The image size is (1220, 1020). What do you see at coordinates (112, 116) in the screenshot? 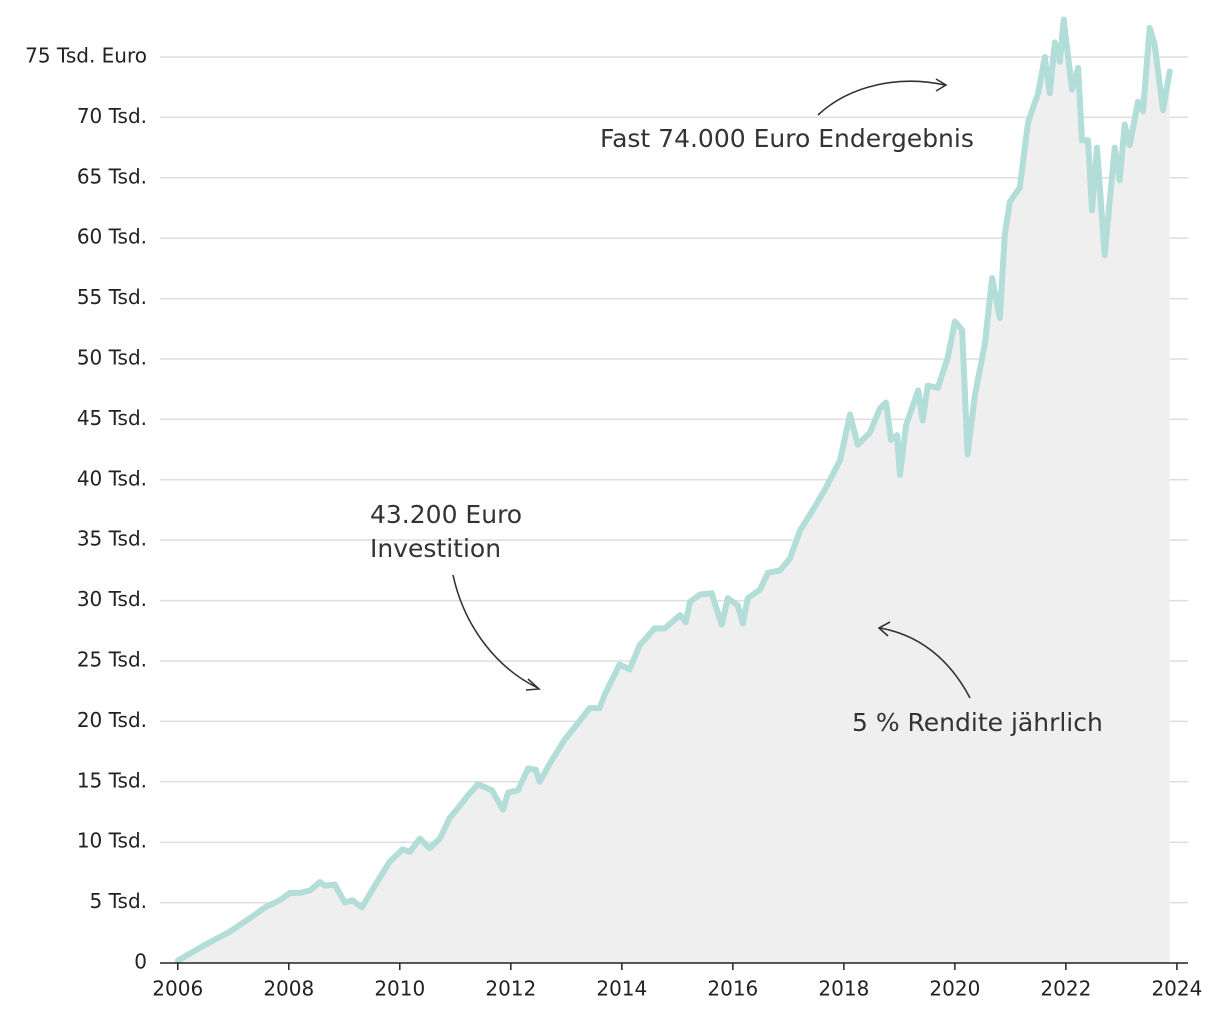
I see `y-tick-label: 70 Tsd.` at bounding box center [112, 116].